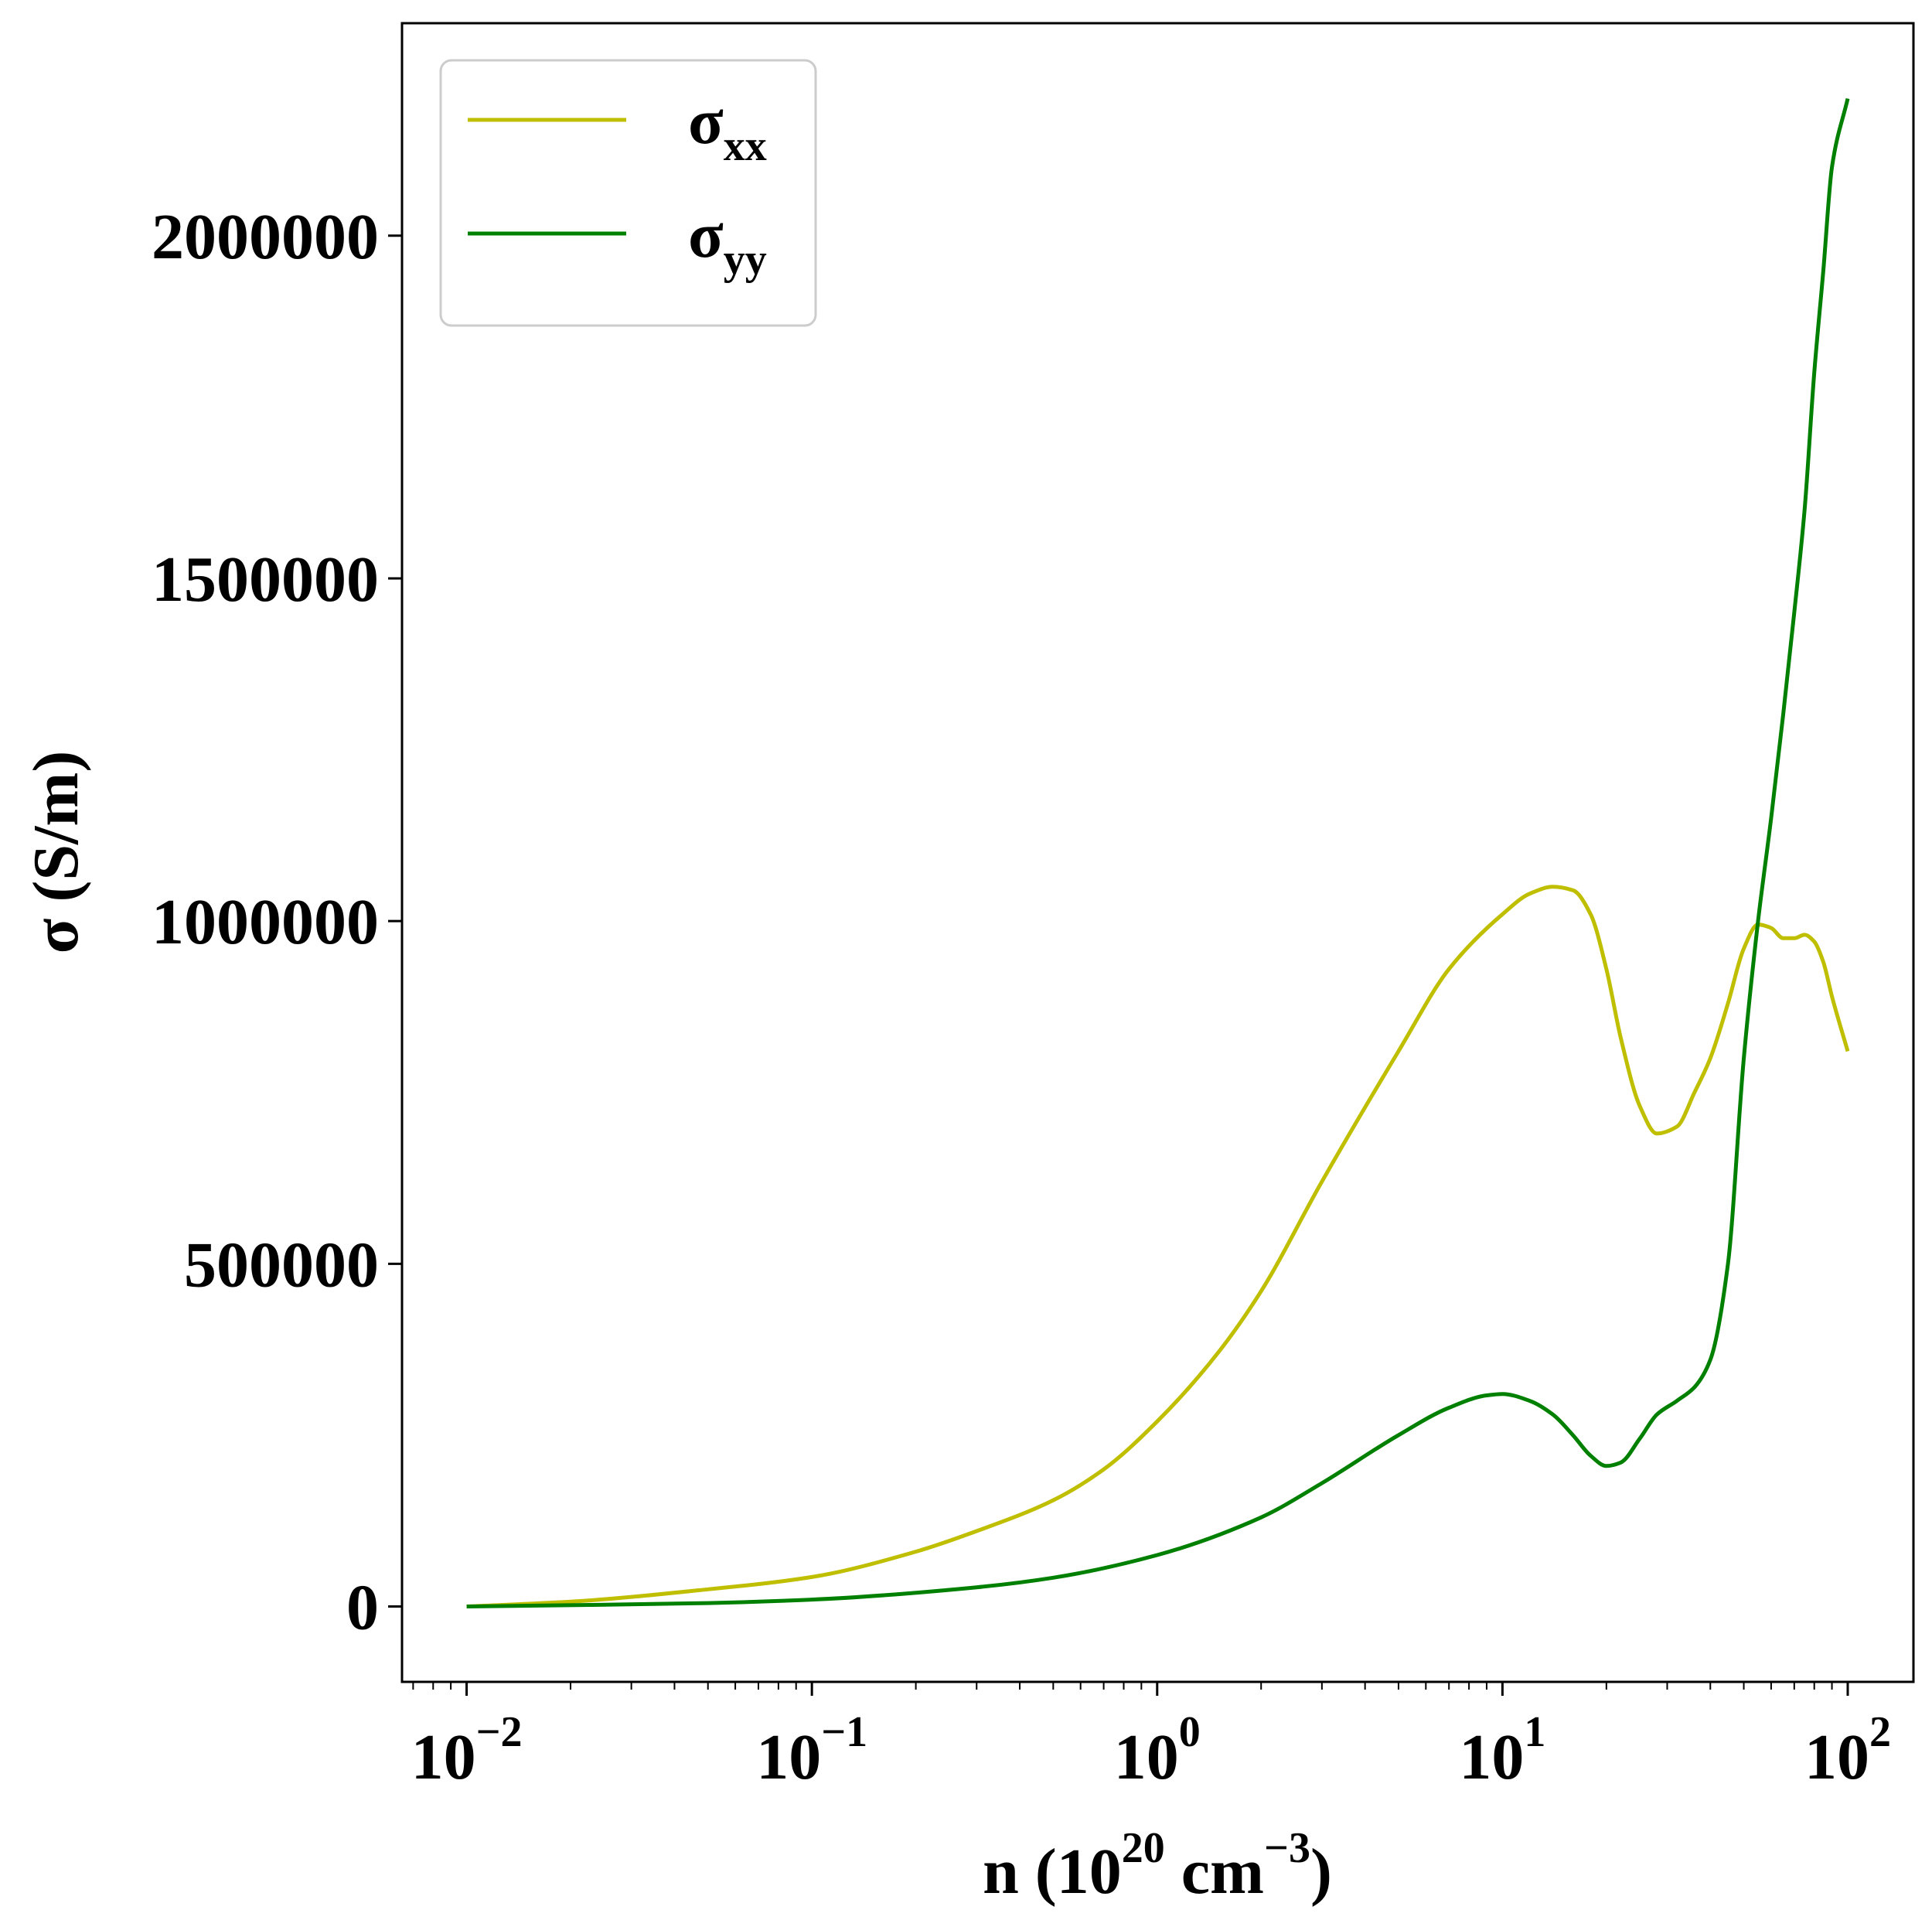  I want to click on y-tick-label: 1500000, so click(265, 580).